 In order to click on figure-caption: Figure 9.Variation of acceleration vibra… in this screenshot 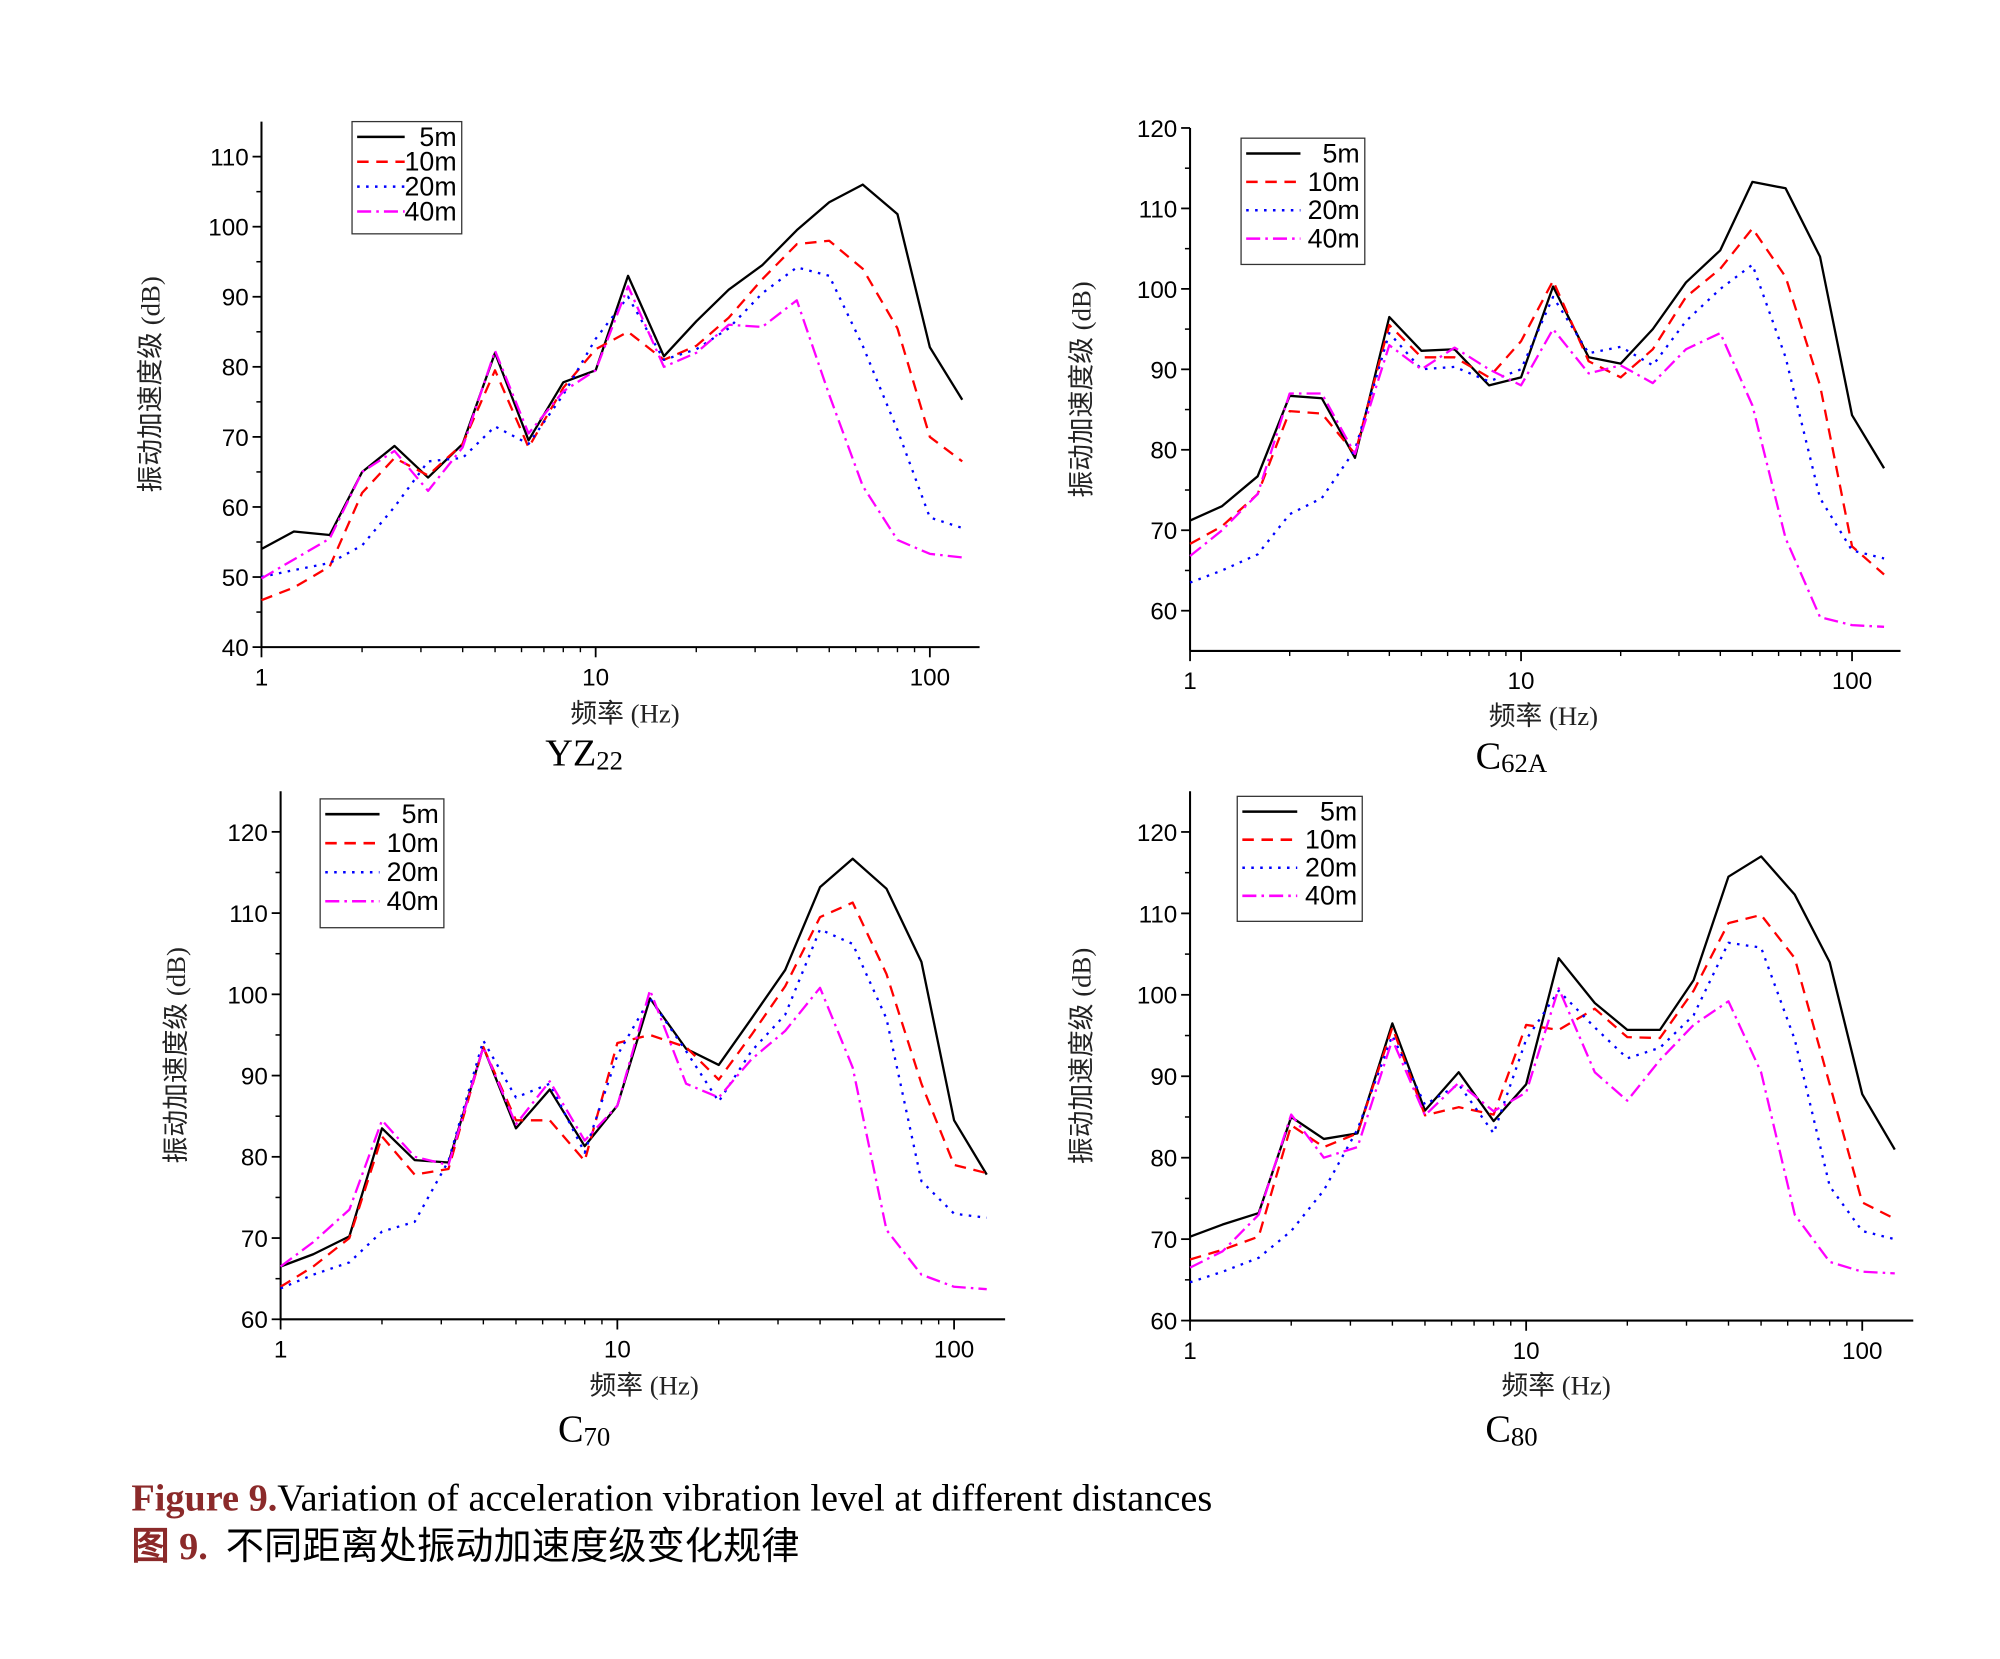, I will do `click(671, 1523)`.